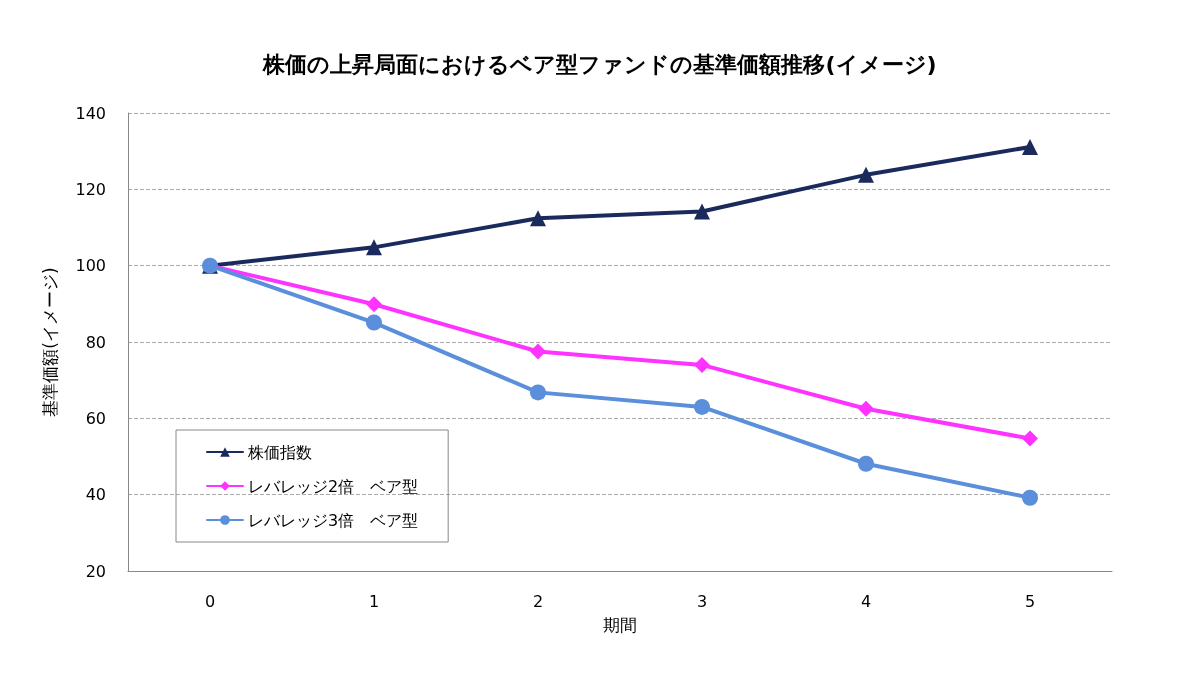 The height and width of the screenshot is (700, 1200). I want to click on y-tick-label: 80, so click(95, 342).